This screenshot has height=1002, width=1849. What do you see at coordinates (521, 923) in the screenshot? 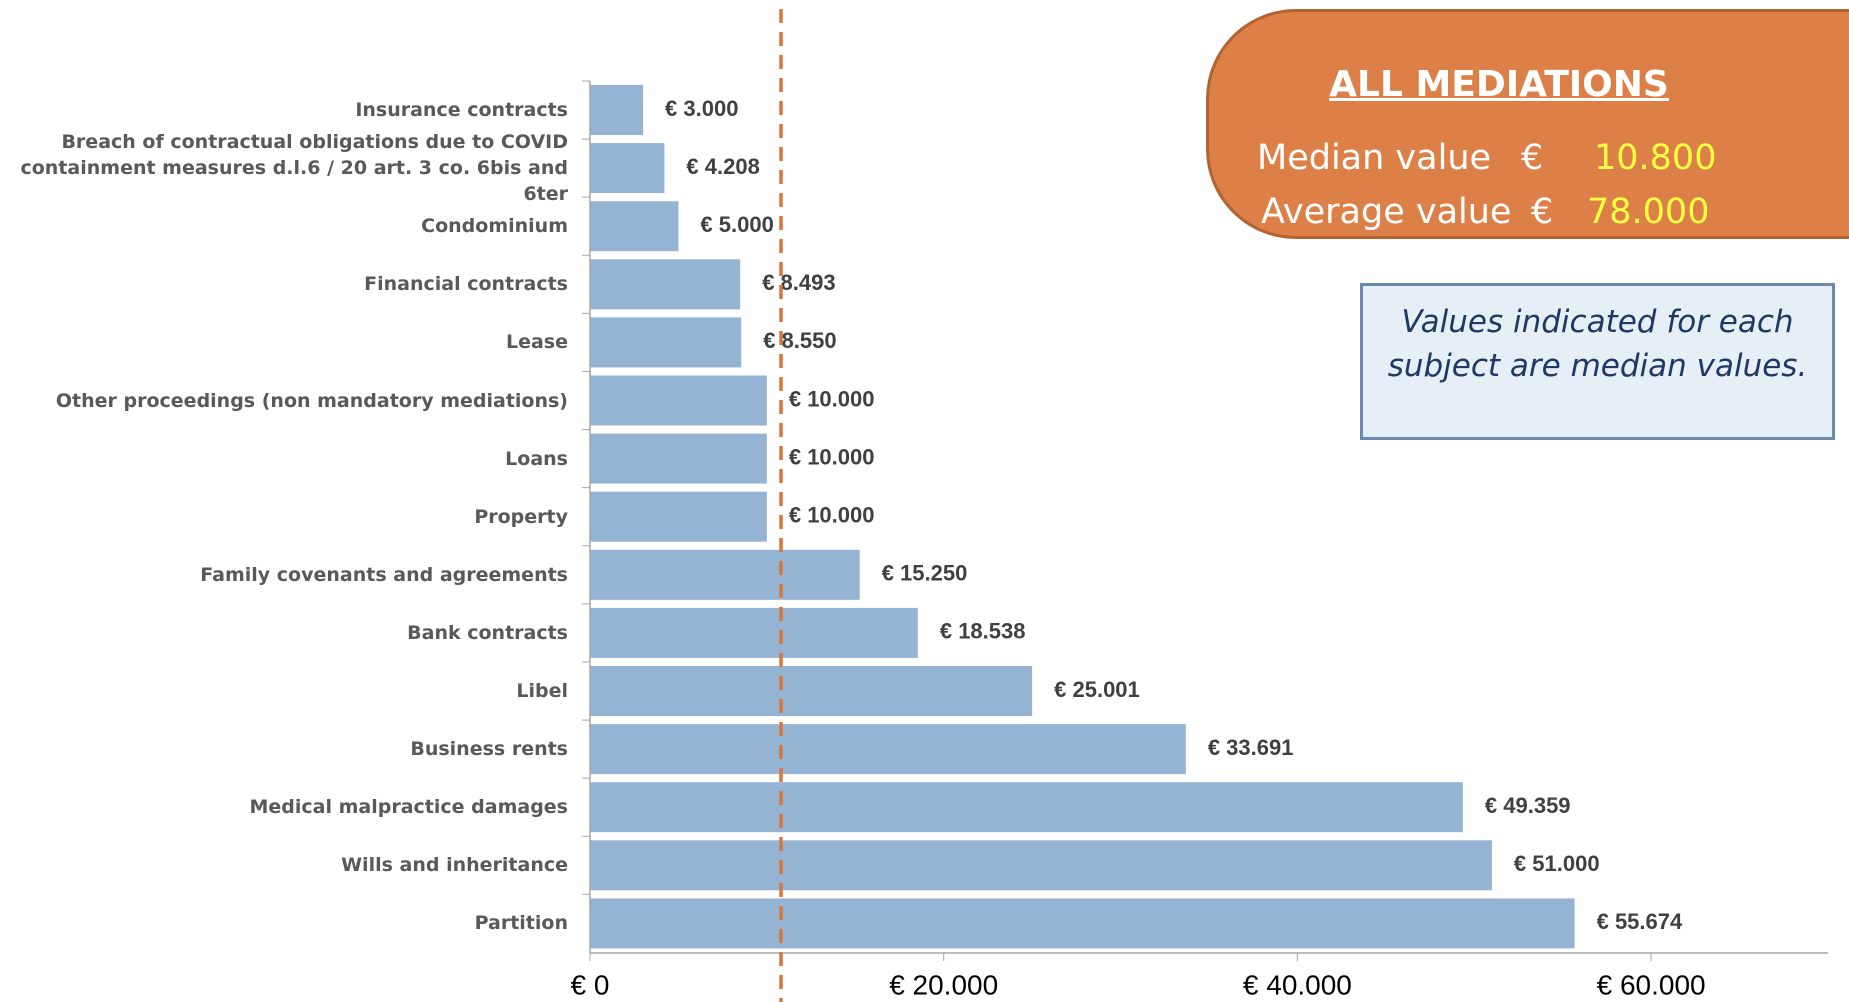
I see `category-label: Partition` at bounding box center [521, 923].